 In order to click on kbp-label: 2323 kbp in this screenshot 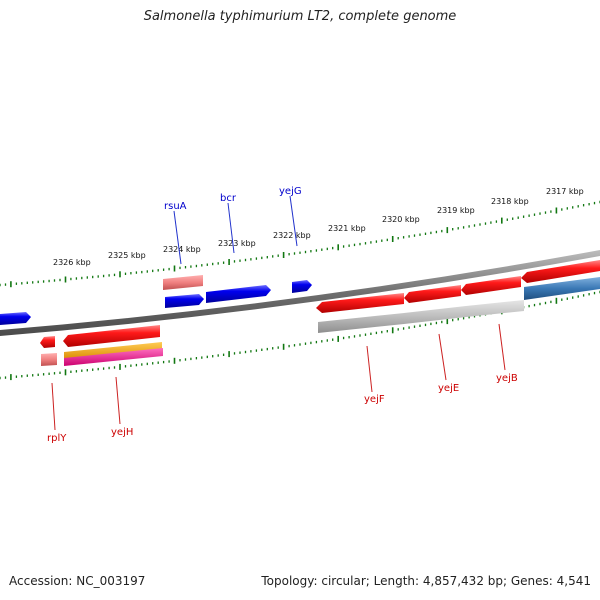, I will do `click(237, 243)`.